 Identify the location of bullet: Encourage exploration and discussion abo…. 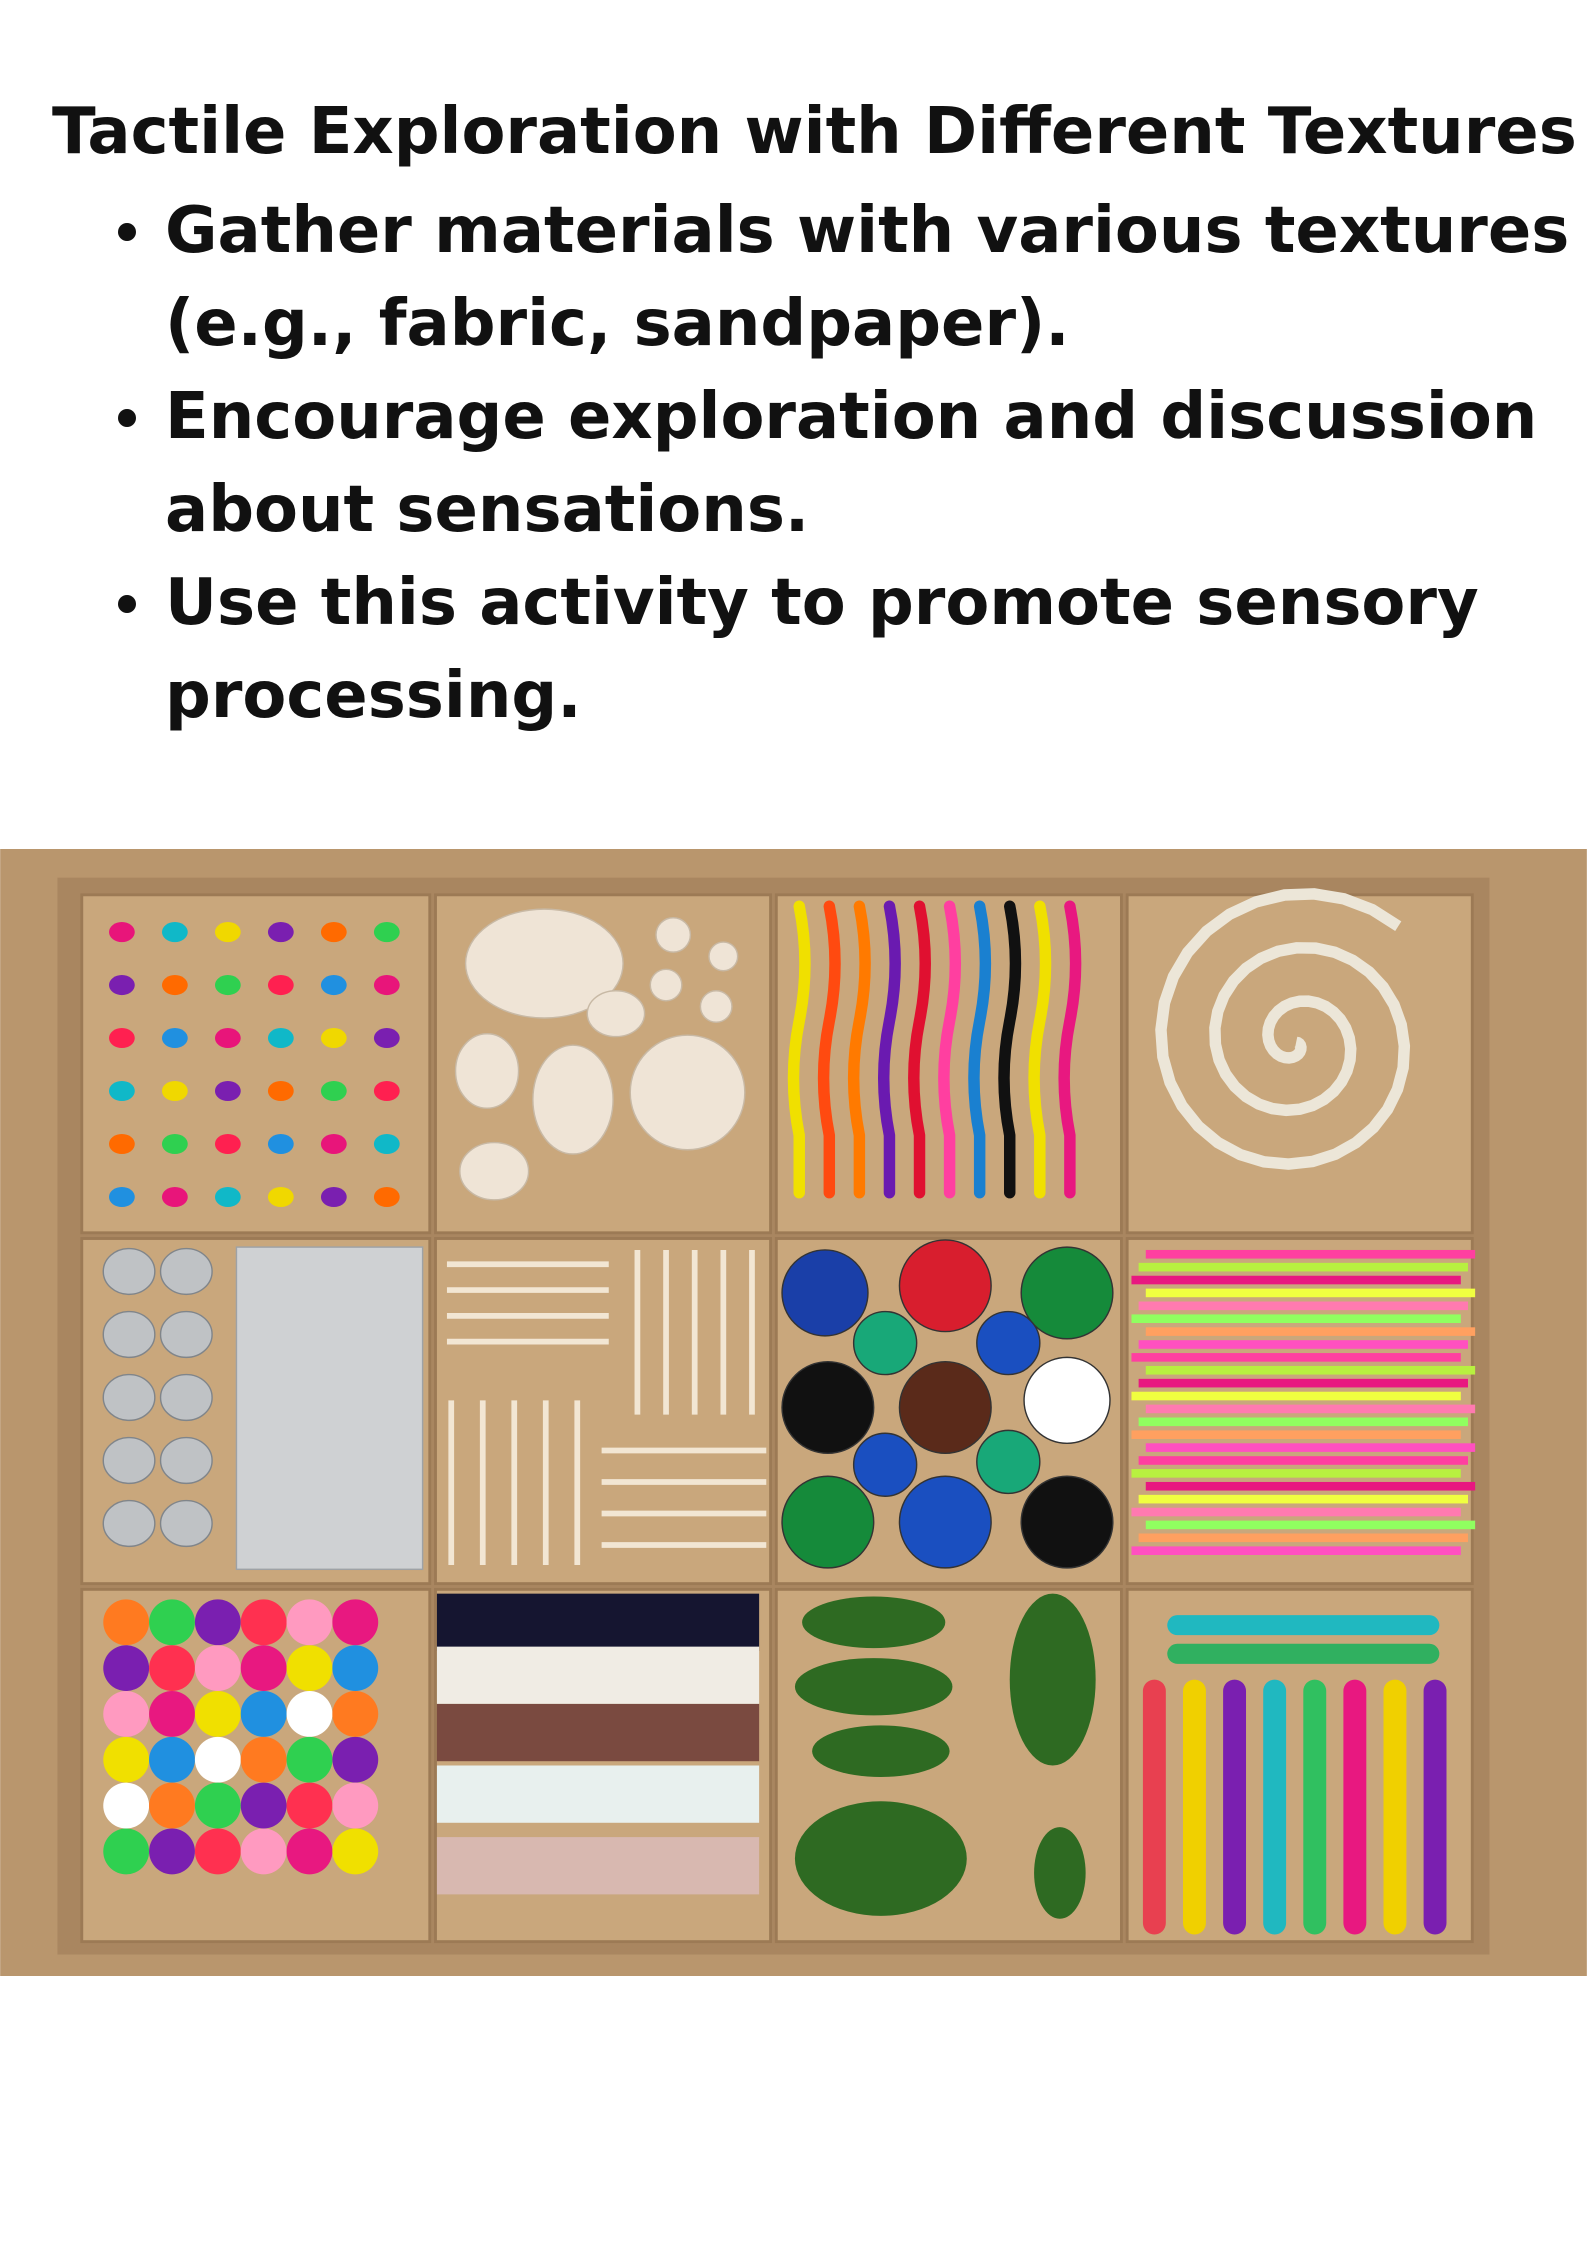
(852, 464).